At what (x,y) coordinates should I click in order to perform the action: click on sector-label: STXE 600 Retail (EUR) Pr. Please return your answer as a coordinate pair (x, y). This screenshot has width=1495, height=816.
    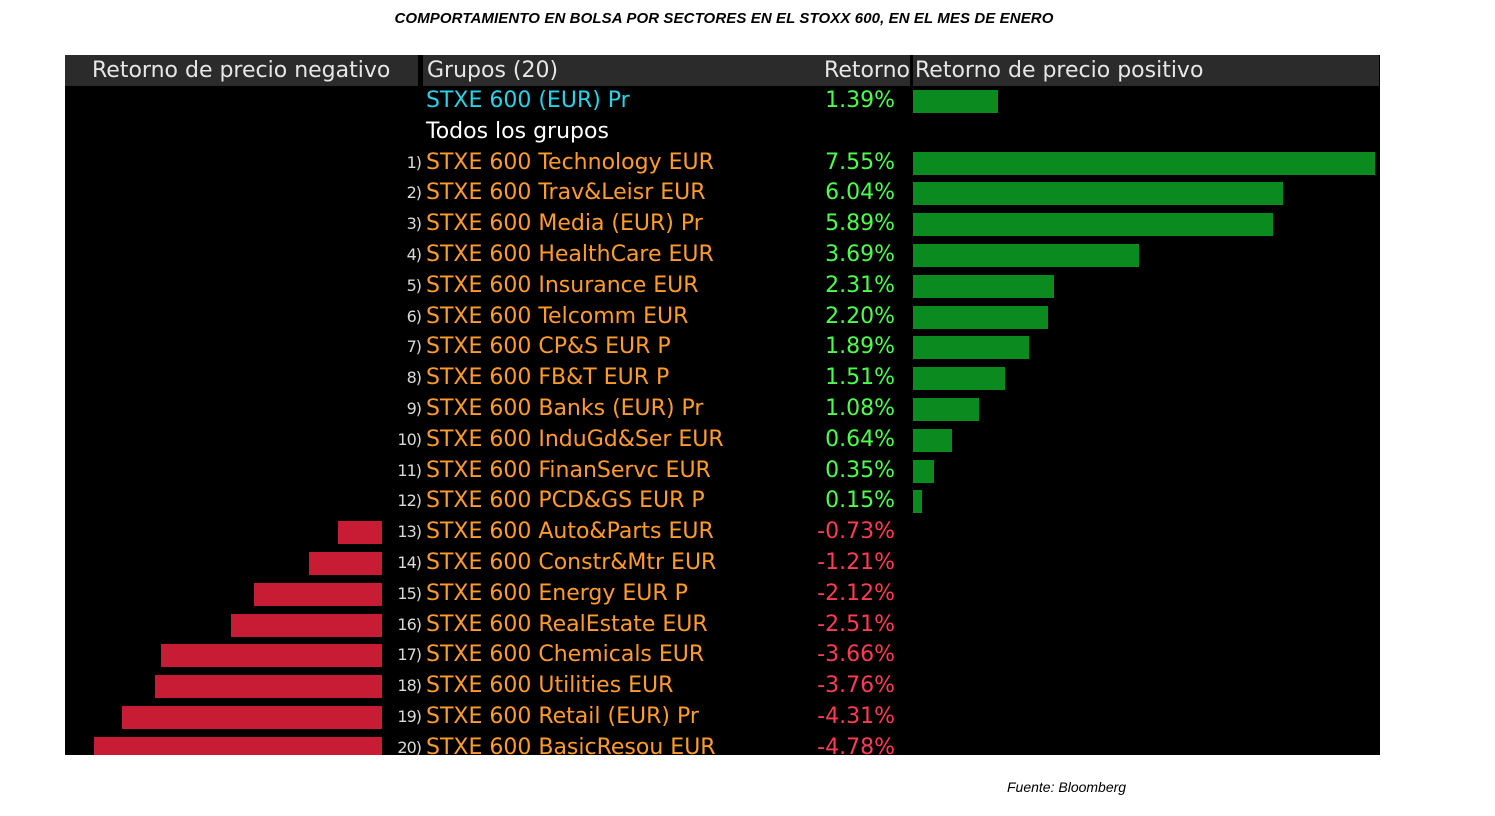
    Looking at the image, I should click on (562, 716).